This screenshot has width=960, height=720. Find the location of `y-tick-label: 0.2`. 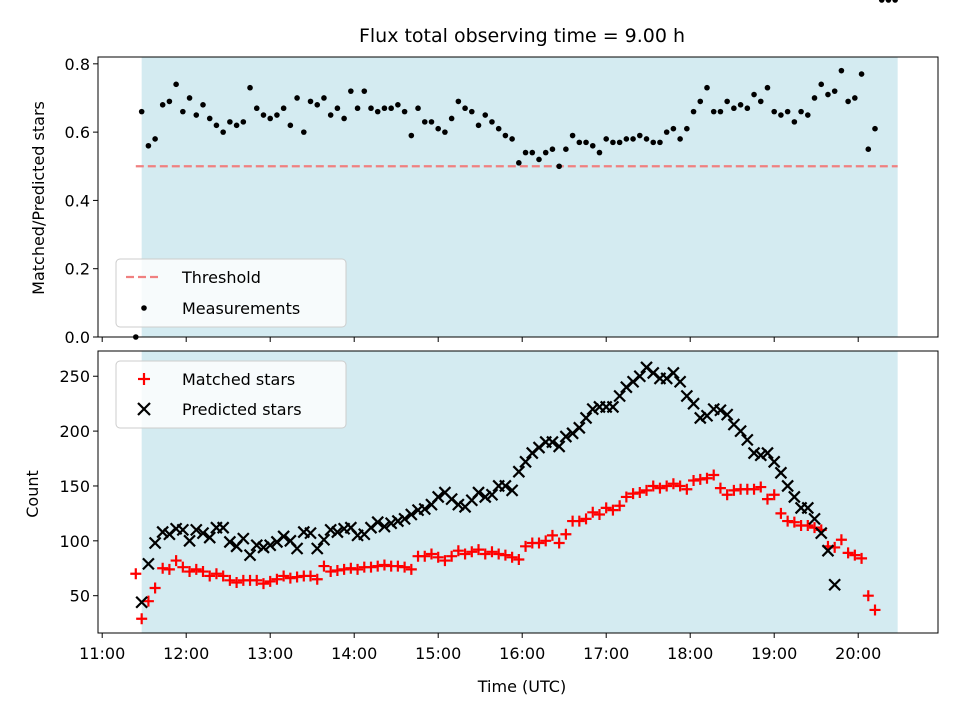

y-tick-label: 0.2 is located at coordinates (77, 269).